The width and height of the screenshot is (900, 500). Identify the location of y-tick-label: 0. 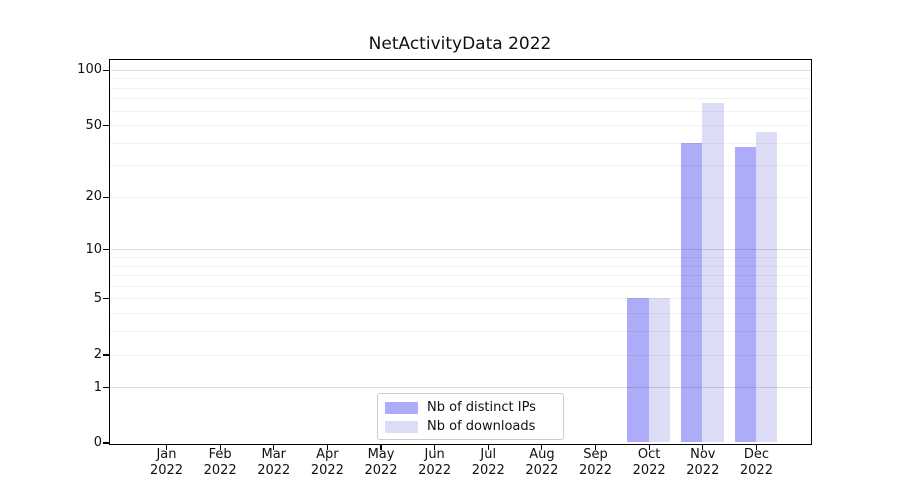
(97, 442).